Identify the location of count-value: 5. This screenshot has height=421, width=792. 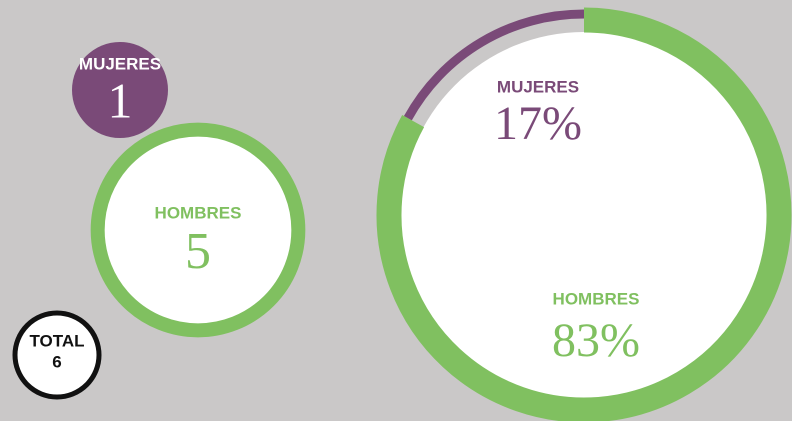
(198, 251).